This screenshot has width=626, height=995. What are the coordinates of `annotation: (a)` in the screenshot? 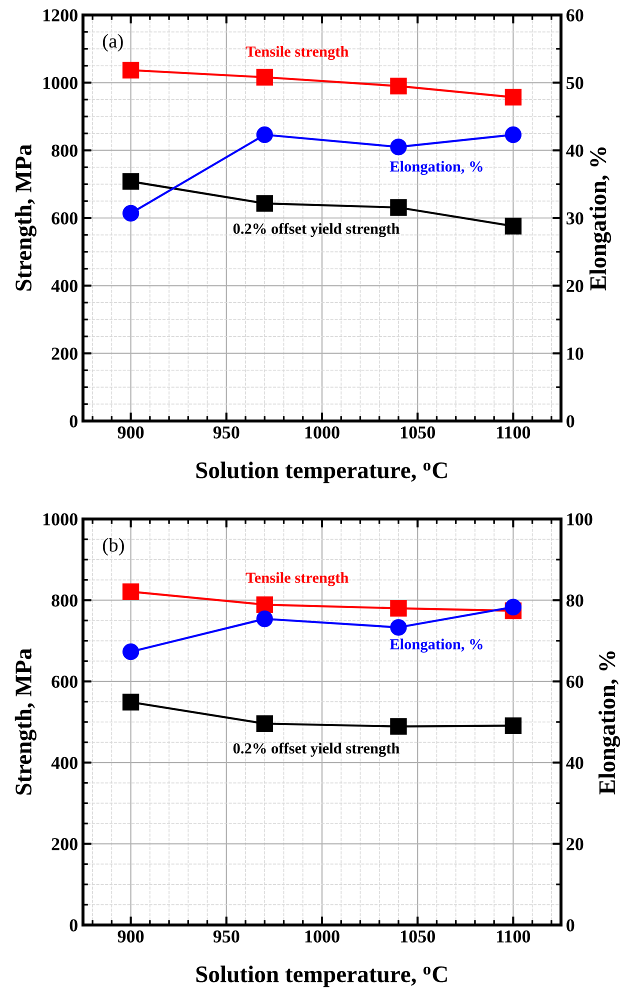 It's located at (112, 43).